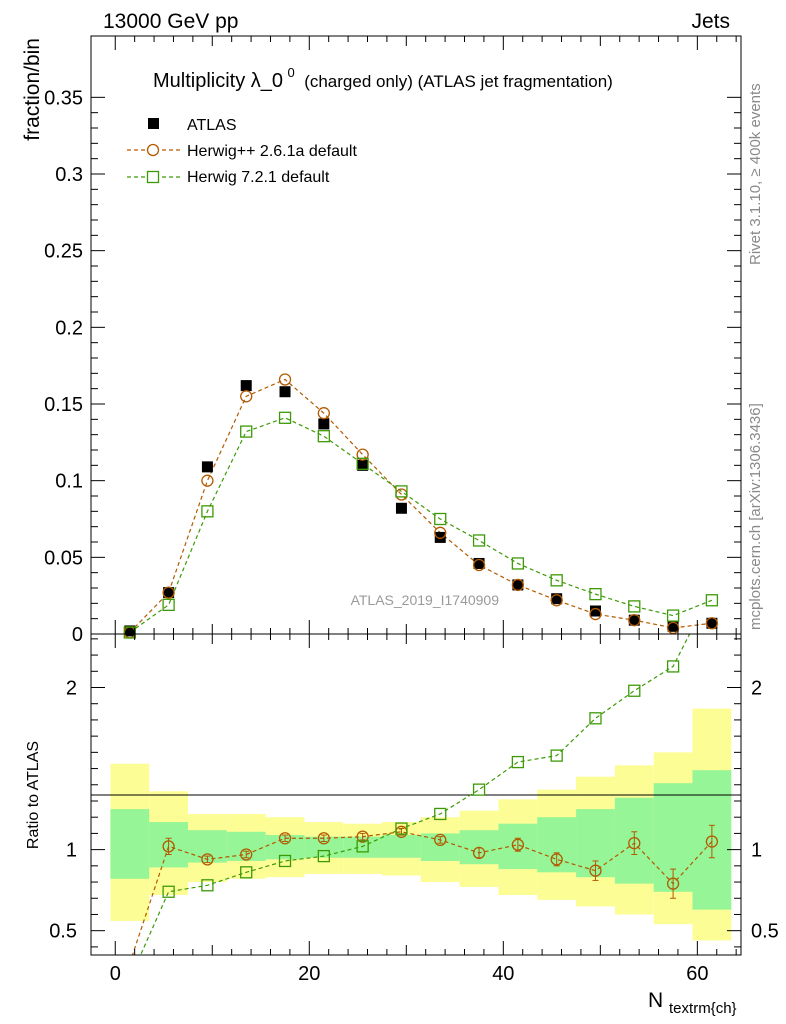 This screenshot has height=1024, width=786. Describe the element at coordinates (218, 81) in the screenshot. I see `main-title-main: Multiplicity λ_0` at that location.